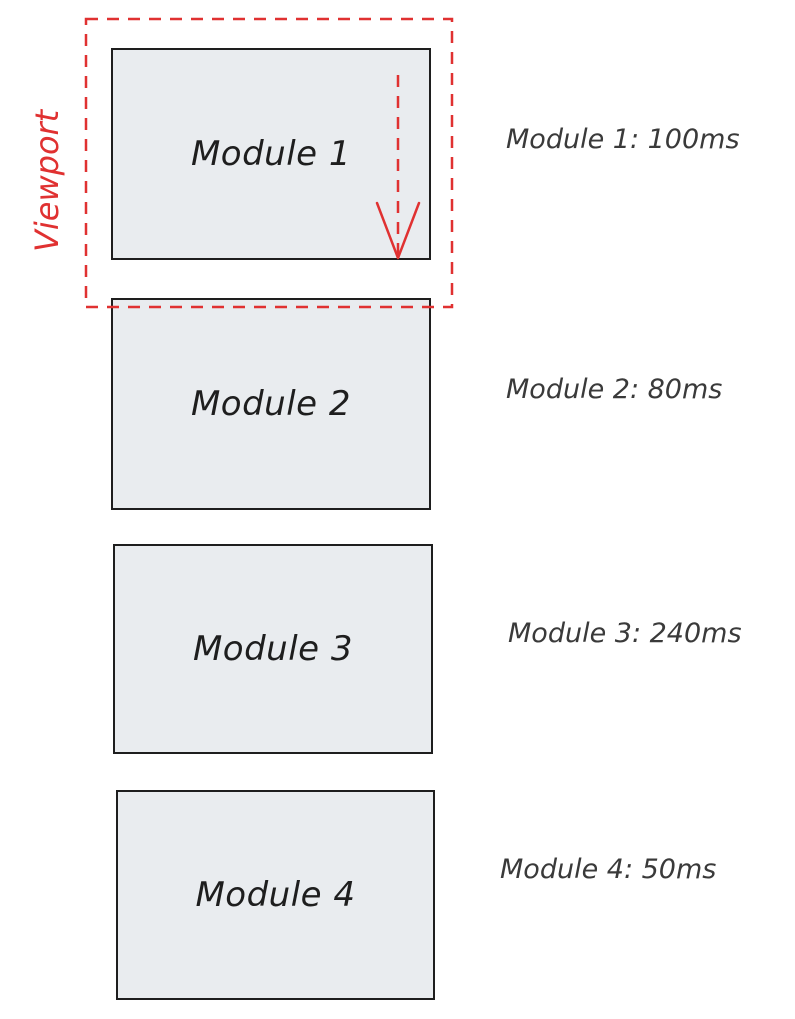 This screenshot has height=1019, width=795. I want to click on module-3-label: Module 3, so click(273, 649).